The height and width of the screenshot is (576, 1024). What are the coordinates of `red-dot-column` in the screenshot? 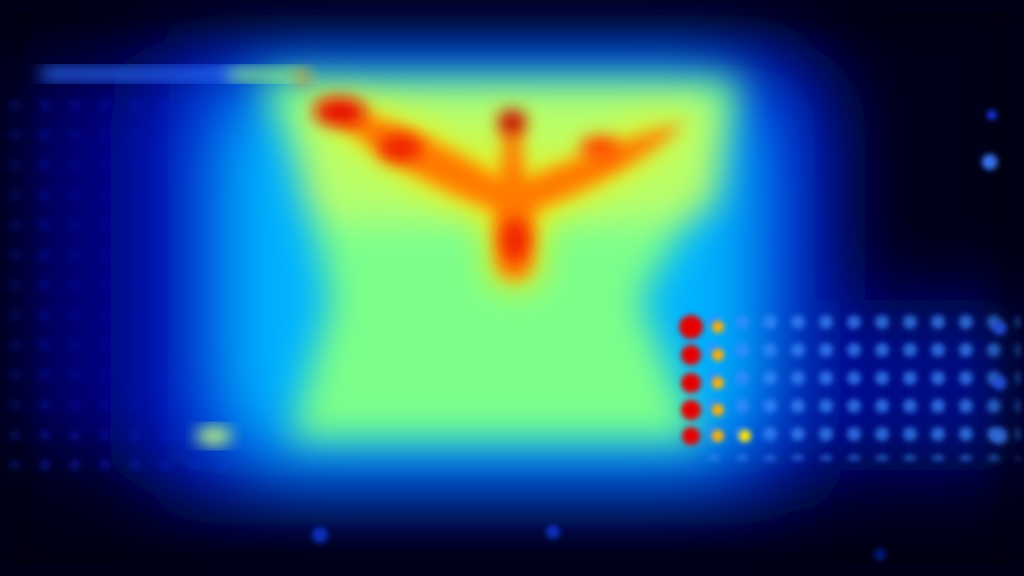 It's located at (715, 380).